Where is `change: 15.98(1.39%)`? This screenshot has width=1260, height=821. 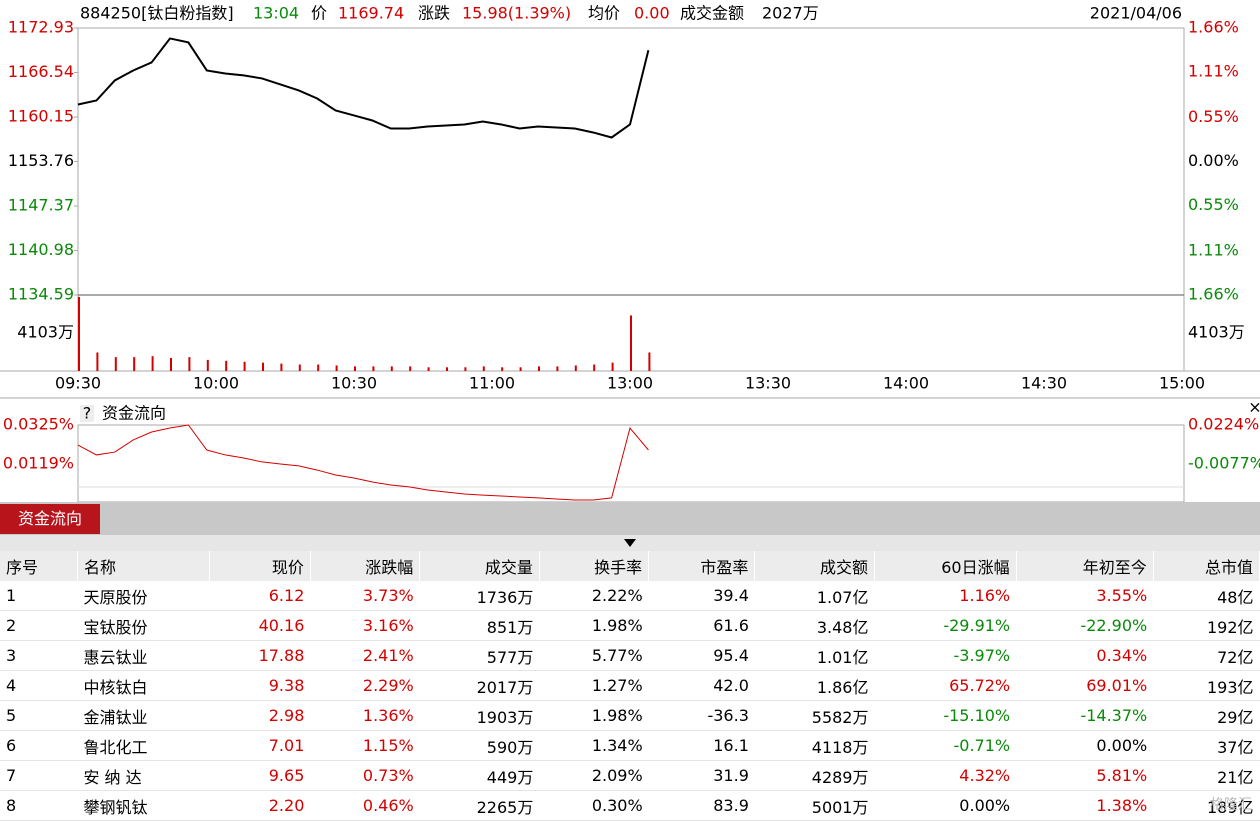
change: 15.98(1.39%) is located at coordinates (516, 13).